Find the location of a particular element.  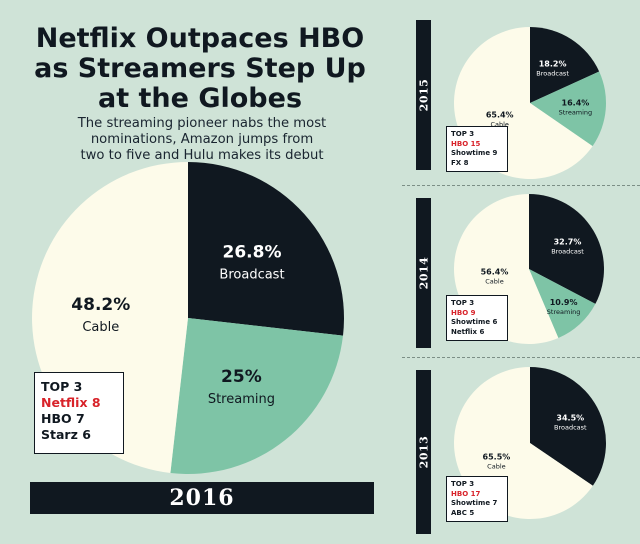

year-bar-2015: 2015 is located at coordinates (423, 95).